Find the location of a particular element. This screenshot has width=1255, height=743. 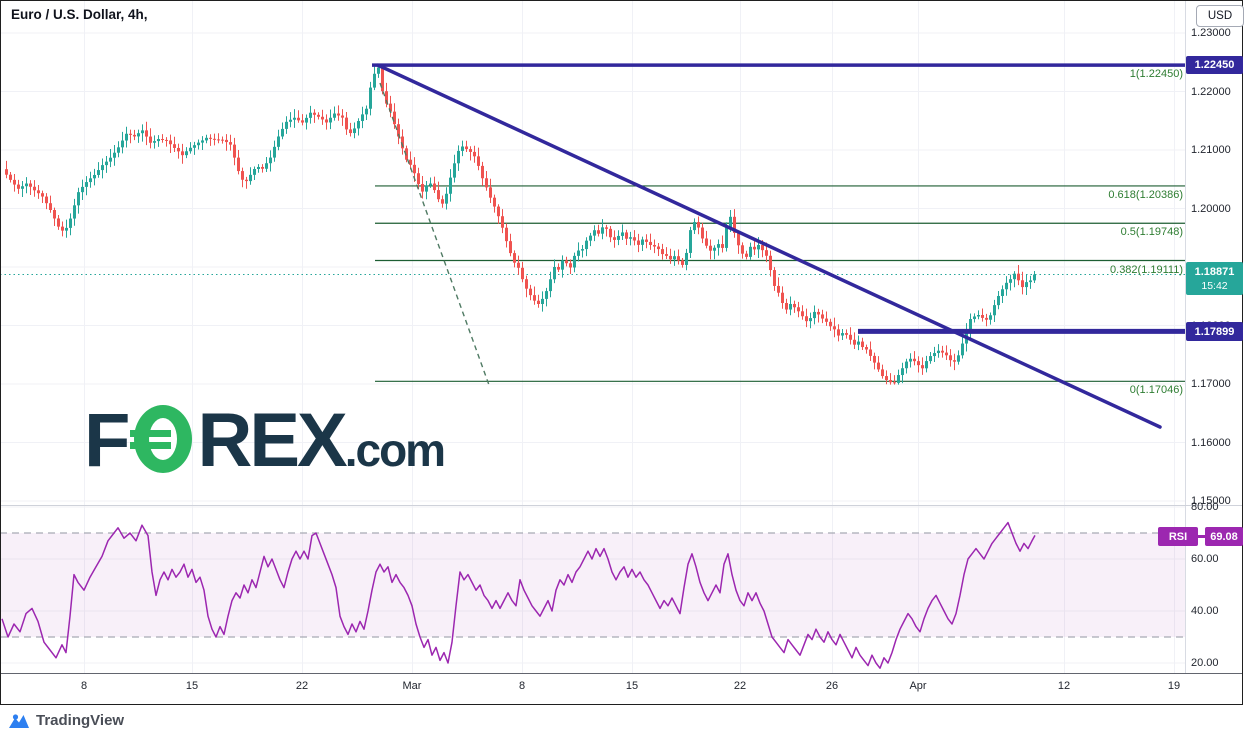

currency-toggle-button: USD is located at coordinates (1220, 16).